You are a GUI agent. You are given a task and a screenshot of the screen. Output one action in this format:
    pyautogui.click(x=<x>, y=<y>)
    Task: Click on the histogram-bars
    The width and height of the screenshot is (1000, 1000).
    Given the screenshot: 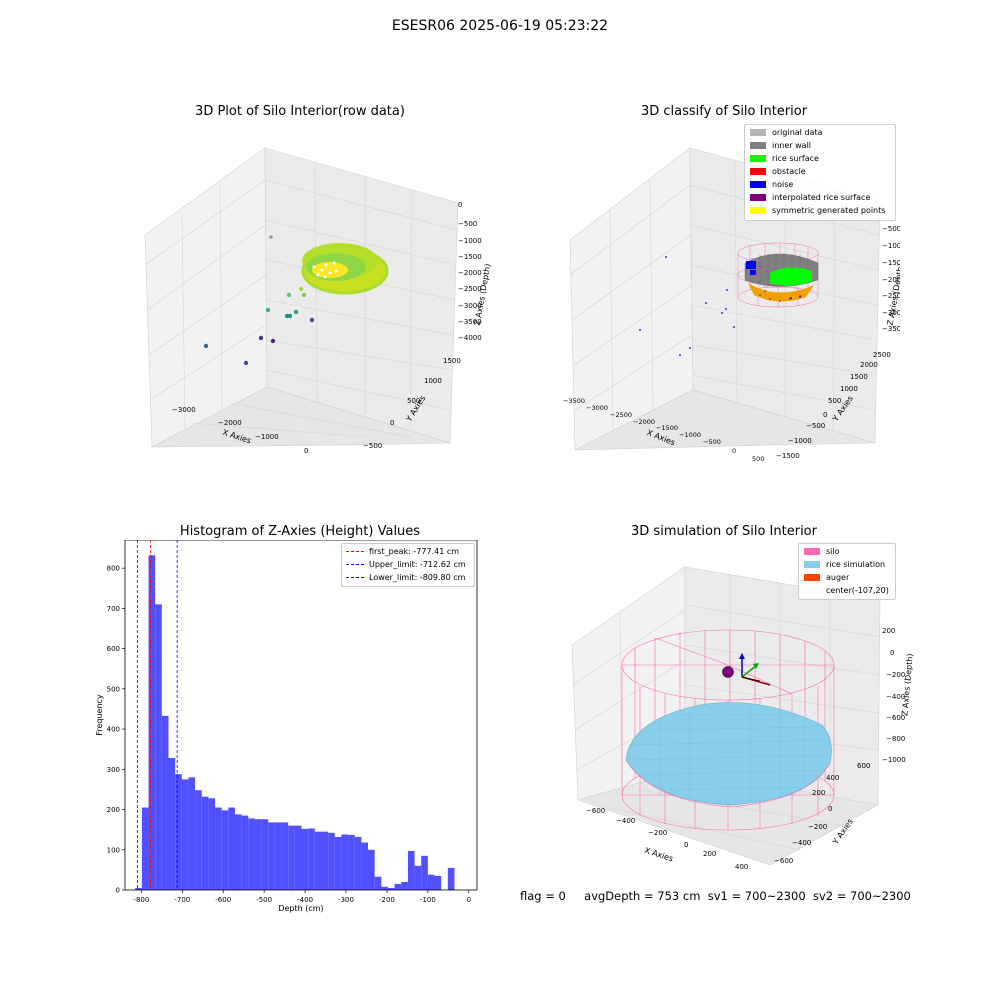 What is the action you would take?
    pyautogui.click(x=295, y=722)
    